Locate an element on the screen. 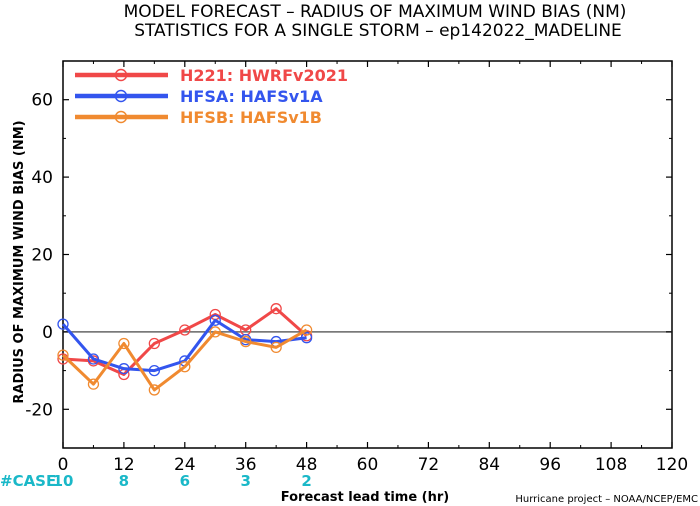 This screenshot has height=506, width=700. x-tick-label: 0 is located at coordinates (63, 465).